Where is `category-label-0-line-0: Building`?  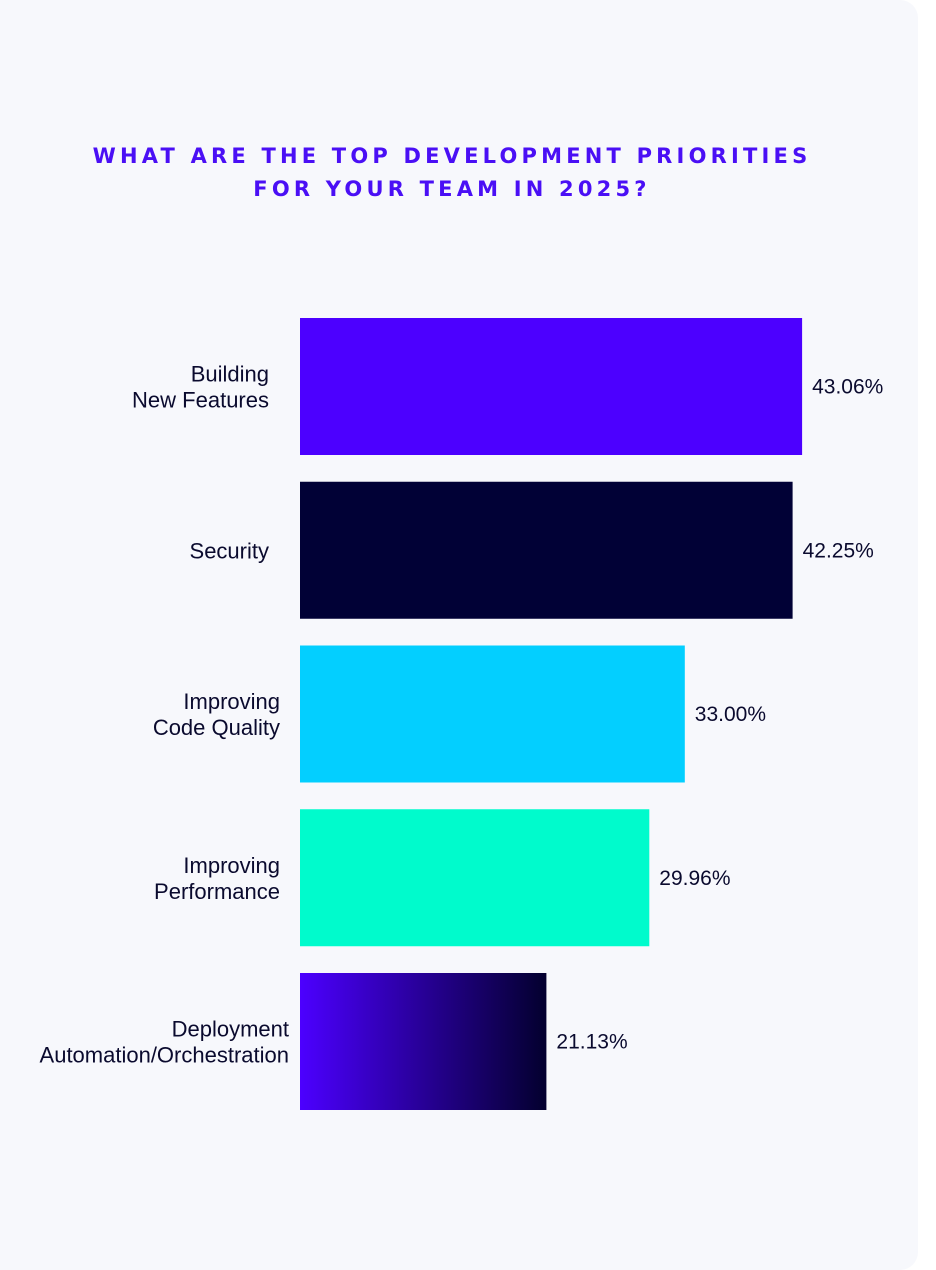
category-label-0-line-0: Building is located at coordinates (230, 374).